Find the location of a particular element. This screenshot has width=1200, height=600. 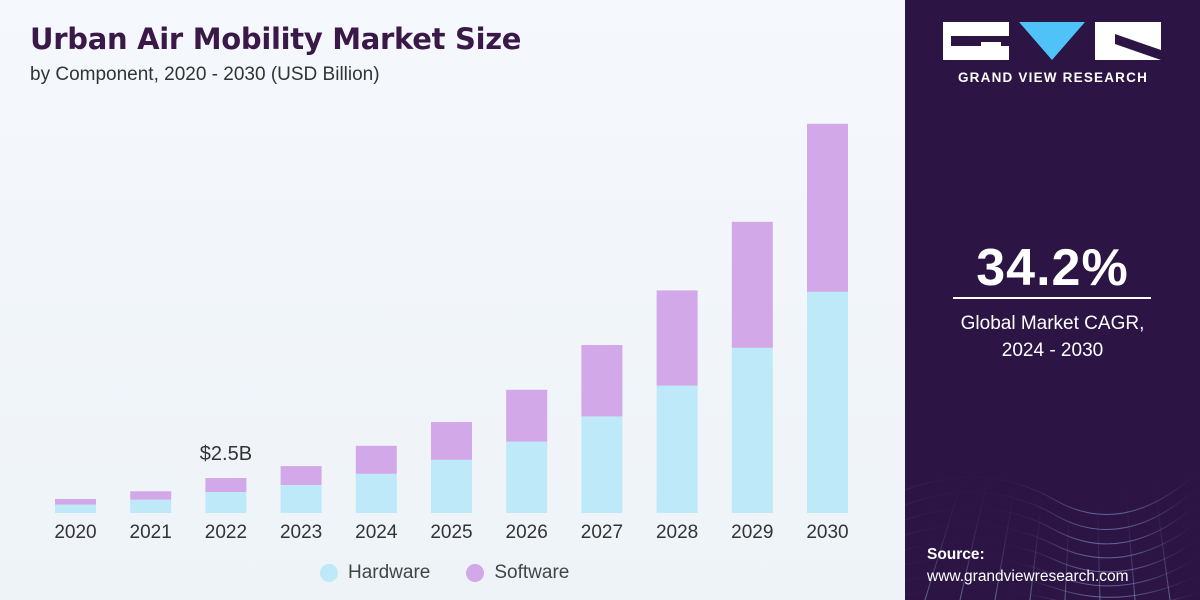

bar-hardware-2026 is located at coordinates (527, 477).